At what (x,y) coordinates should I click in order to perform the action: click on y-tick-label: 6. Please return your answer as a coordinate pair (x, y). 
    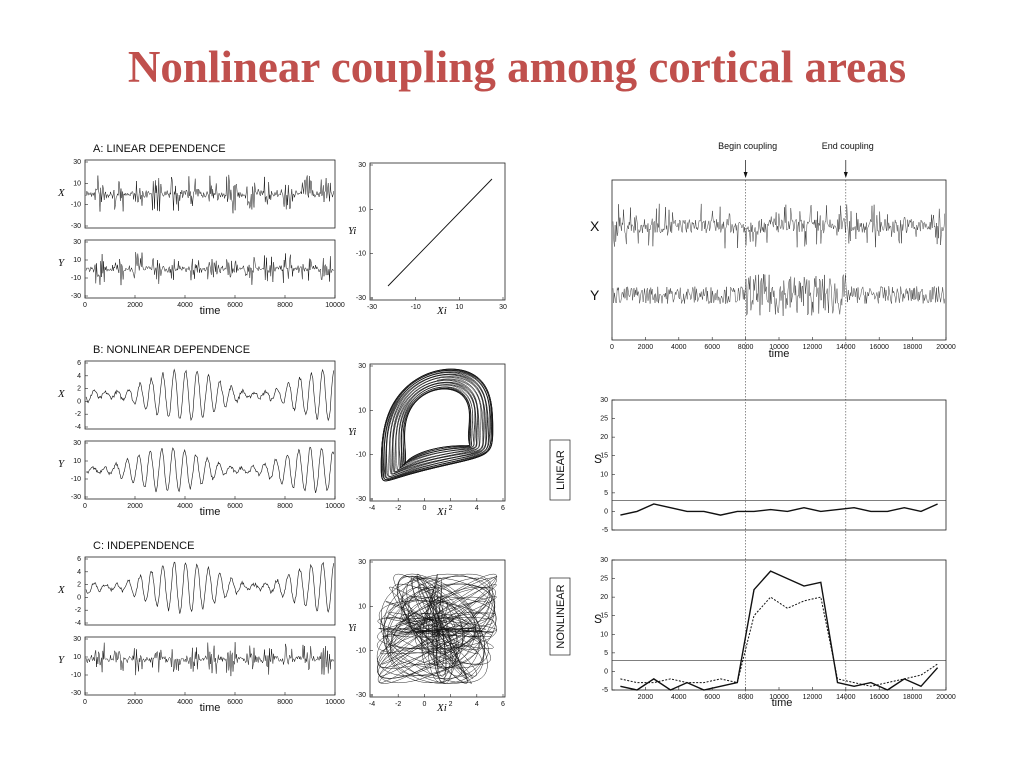
    Looking at the image, I should click on (79, 559).